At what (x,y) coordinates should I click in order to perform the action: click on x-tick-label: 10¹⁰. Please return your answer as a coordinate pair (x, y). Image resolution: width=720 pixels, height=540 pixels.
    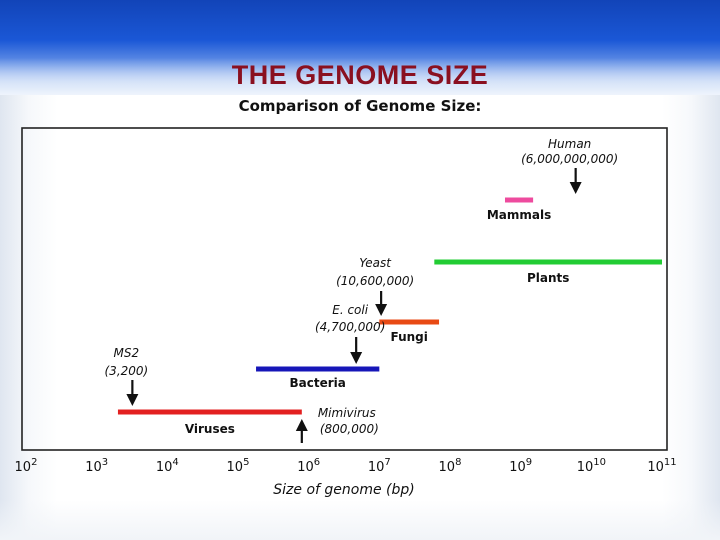
    Looking at the image, I should click on (591, 466).